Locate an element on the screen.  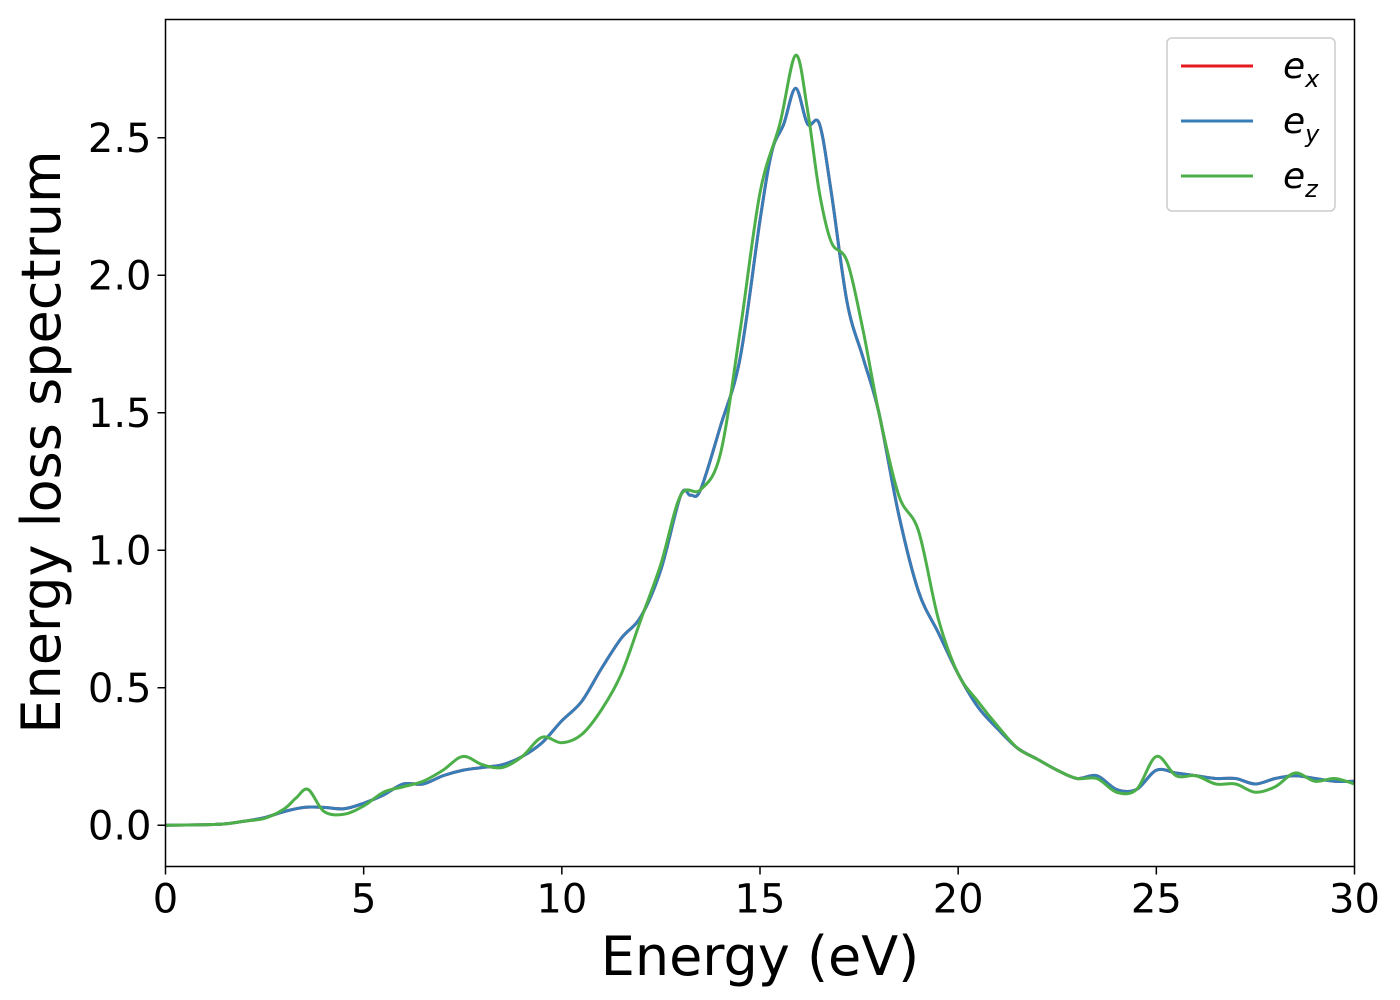
legend: ex ey ez is located at coordinates (1251, 124).